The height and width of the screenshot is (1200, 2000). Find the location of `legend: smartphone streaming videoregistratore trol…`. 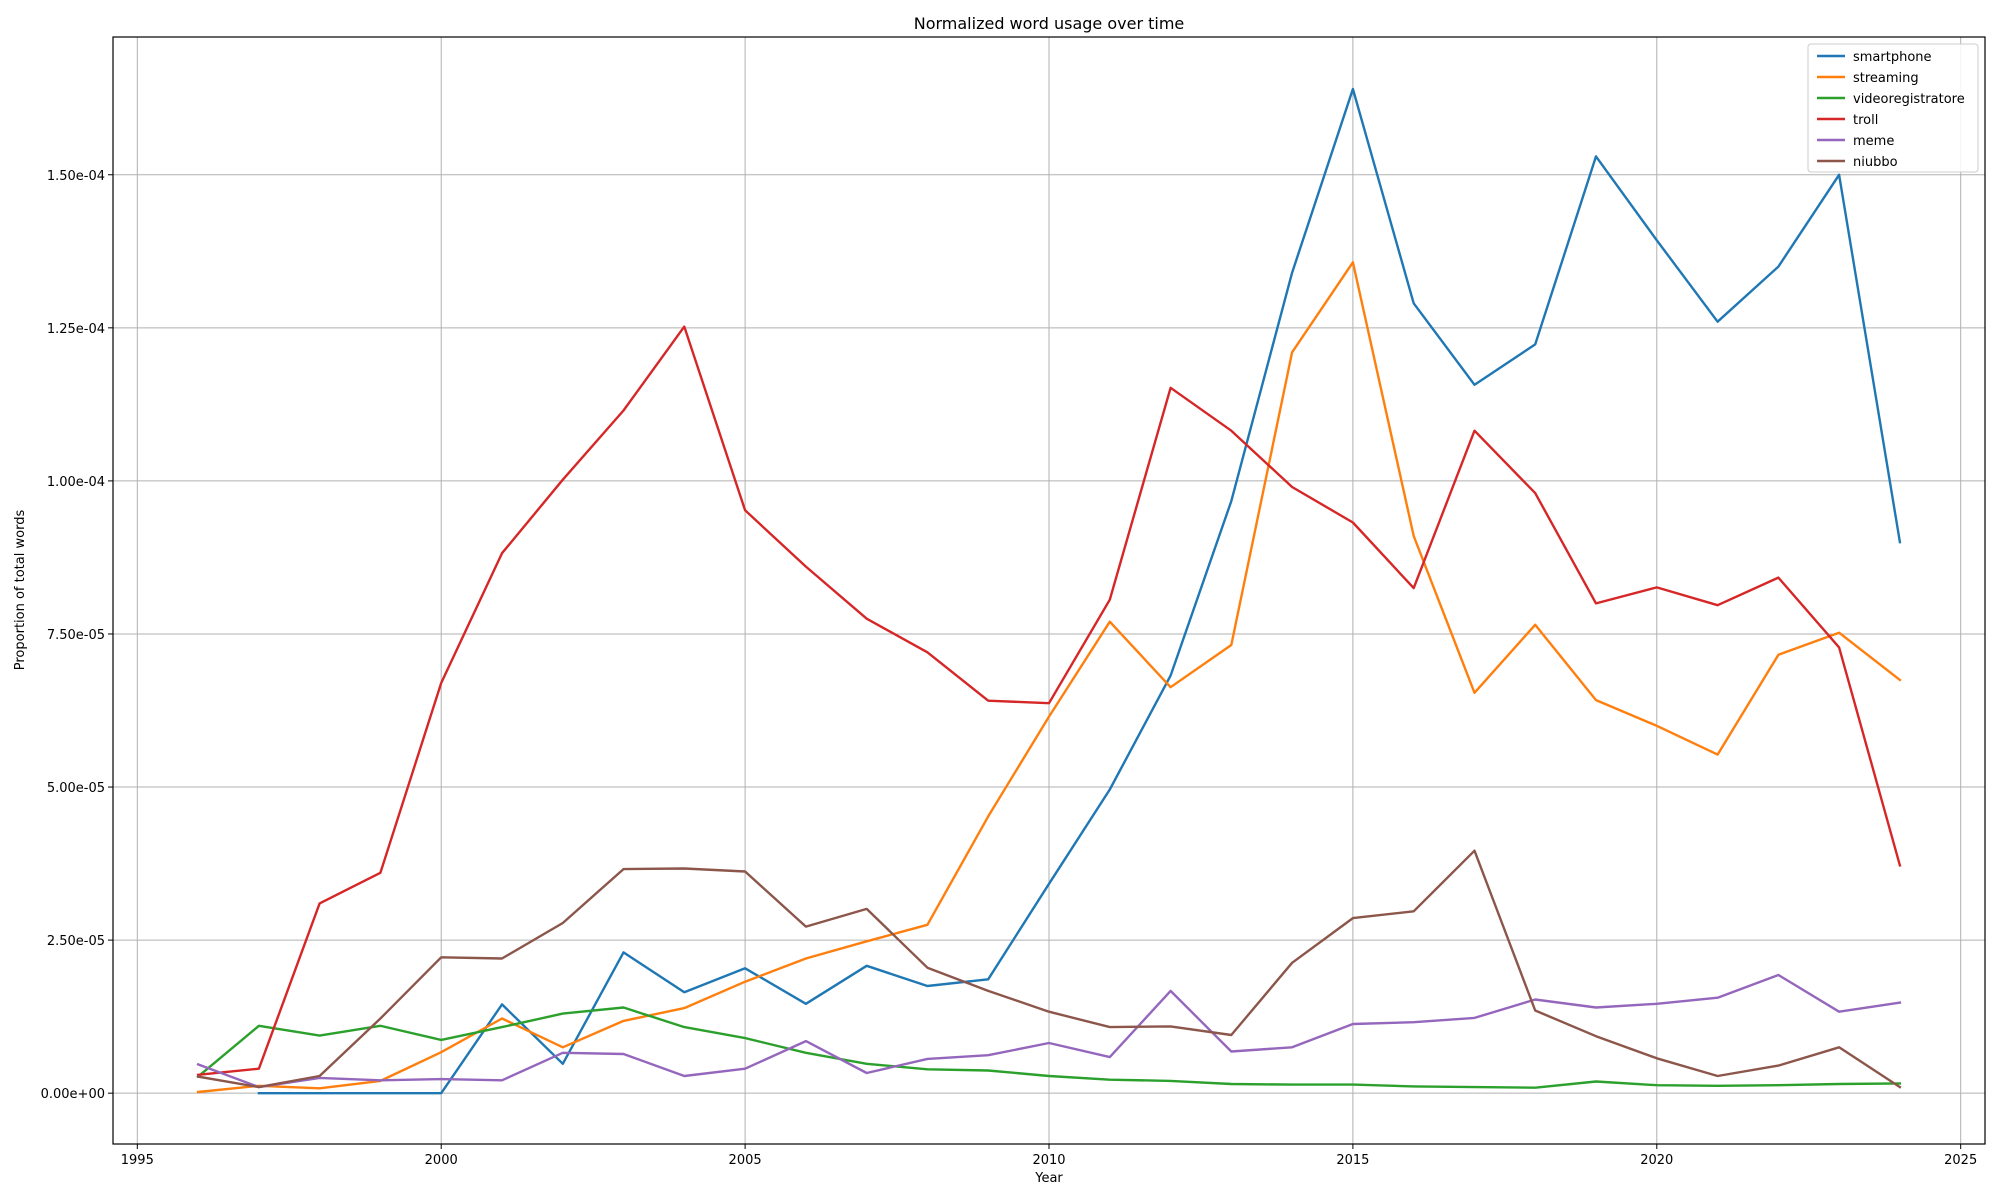

legend: smartphone streaming videoregistratore trol… is located at coordinates (1893, 108).